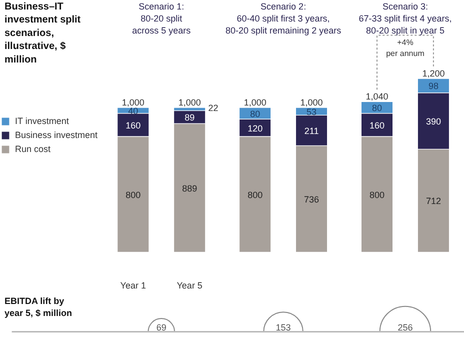 The image size is (464, 340). Describe the element at coordinates (43, 34) in the screenshot. I see `chart-title: Business–IT investment split scenarios, illustrative, $ million` at that location.